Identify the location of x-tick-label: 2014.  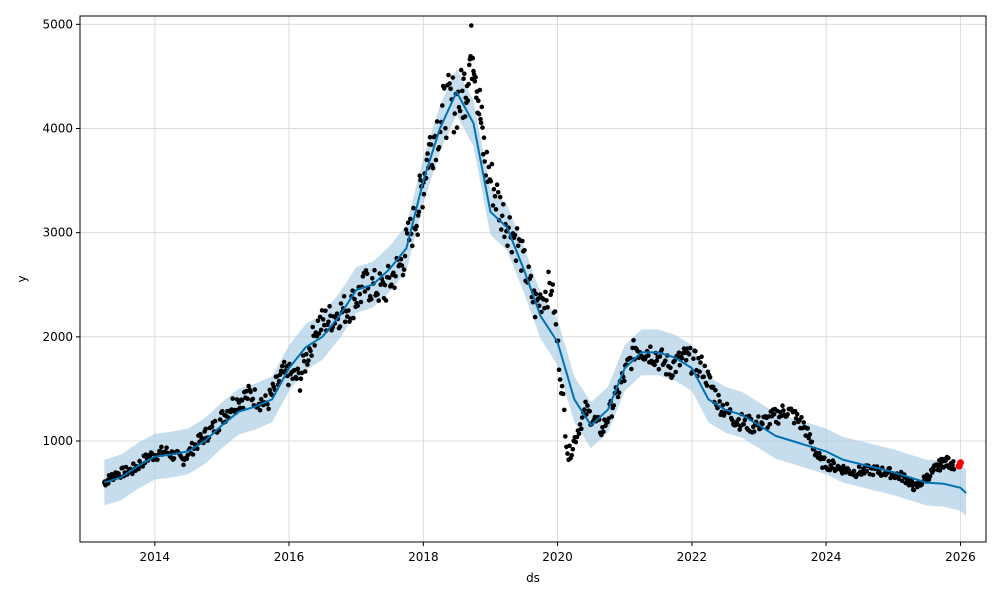
(155, 557).